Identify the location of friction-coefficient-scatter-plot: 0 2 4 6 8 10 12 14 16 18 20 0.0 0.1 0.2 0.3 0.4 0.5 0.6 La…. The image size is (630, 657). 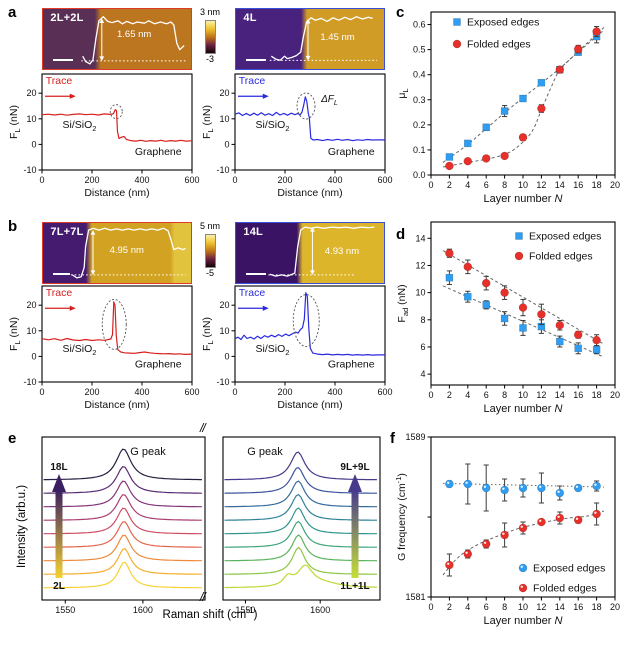
(510, 110).